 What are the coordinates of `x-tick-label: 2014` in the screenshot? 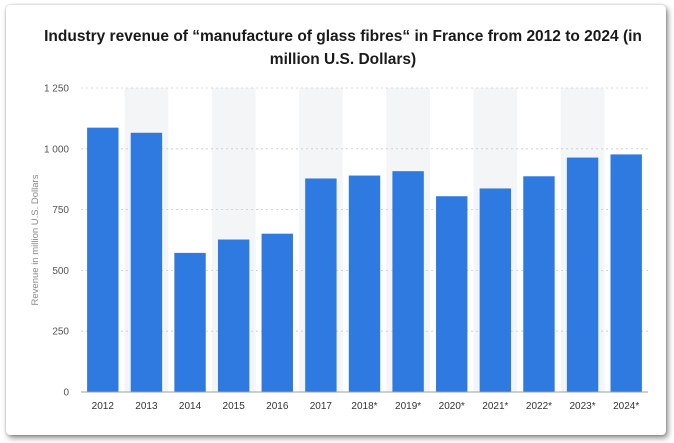 It's located at (190, 406).